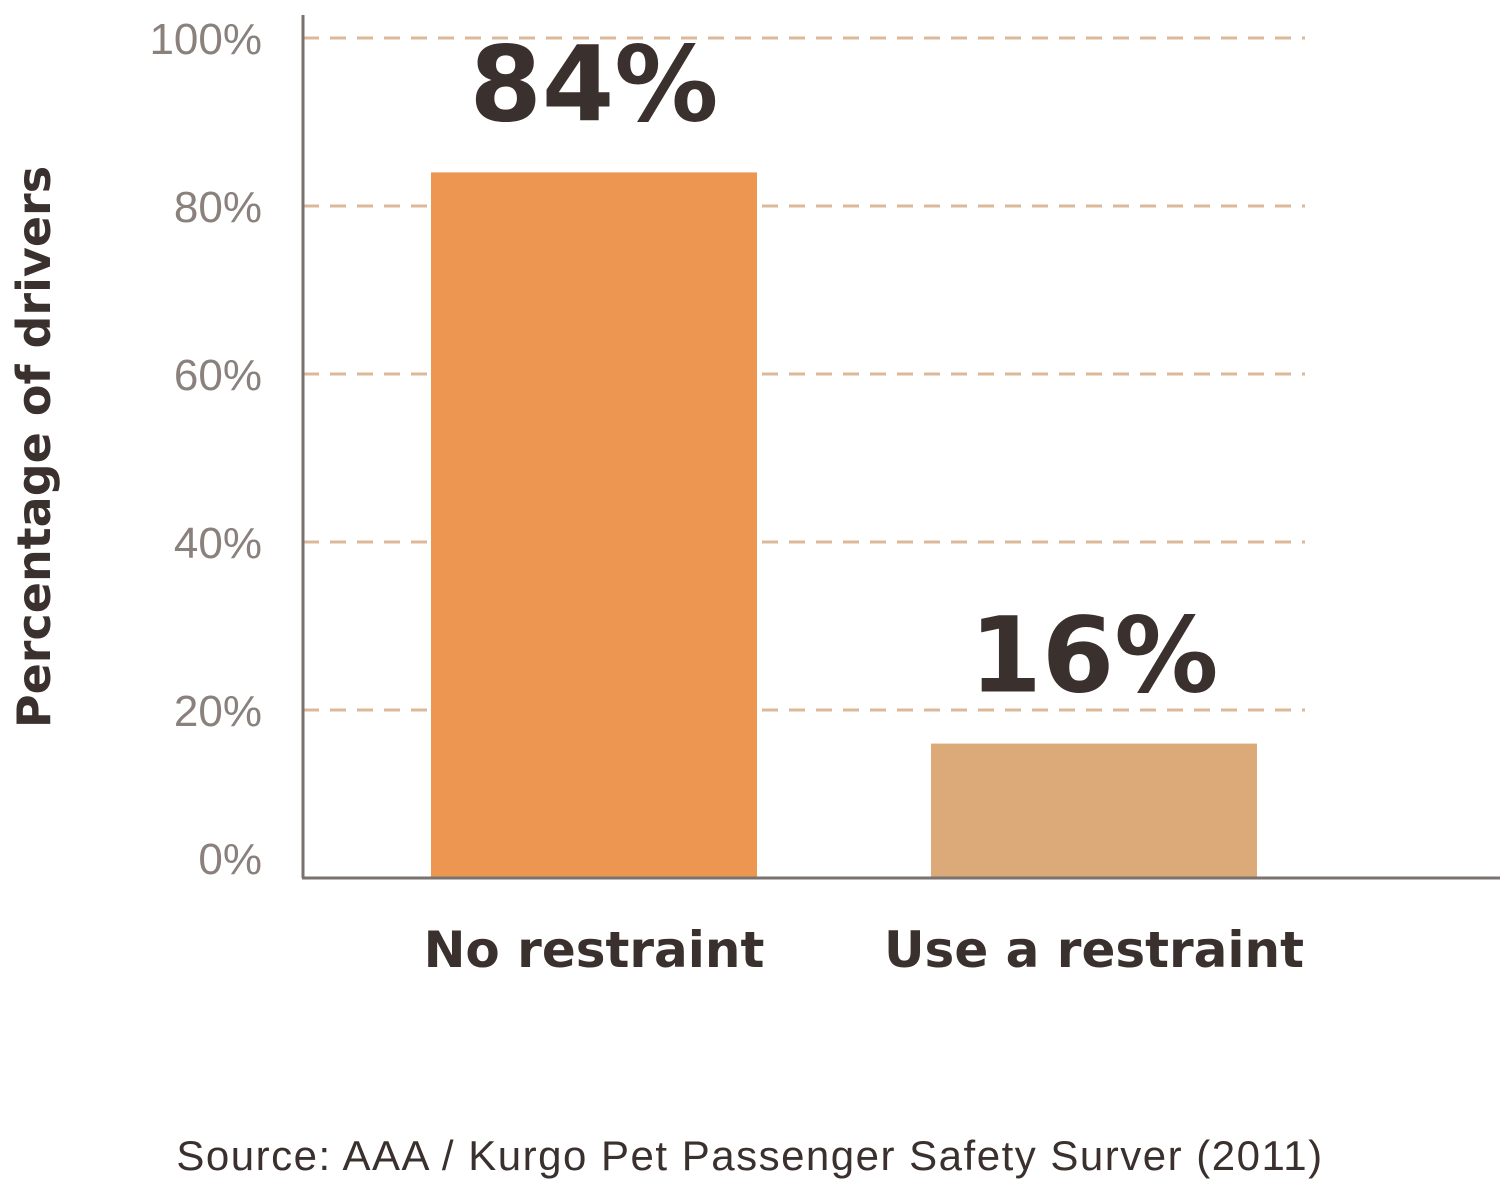 The width and height of the screenshot is (1500, 1181). Describe the element at coordinates (218, 711) in the screenshot. I see `y-tick-label: 20%` at that location.